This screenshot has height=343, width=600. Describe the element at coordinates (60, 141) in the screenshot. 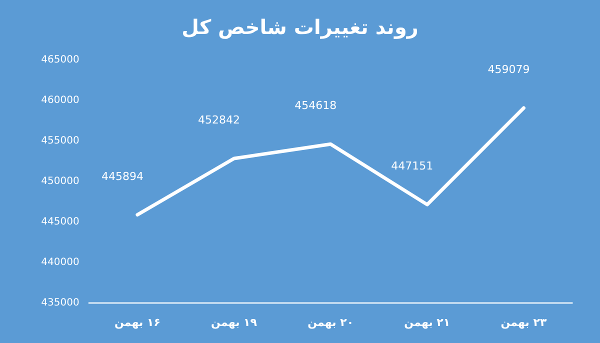

I see `y-tick-label: 455000` at that location.